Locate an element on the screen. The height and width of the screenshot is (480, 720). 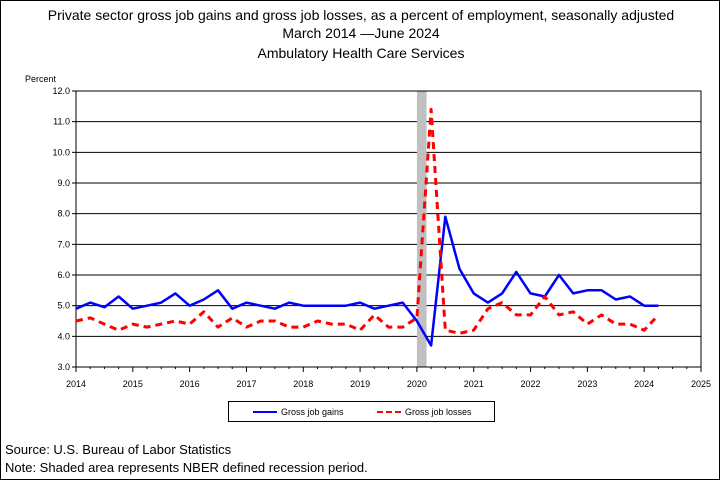
legend-label-losses: Gross job losses is located at coordinates (438, 412).